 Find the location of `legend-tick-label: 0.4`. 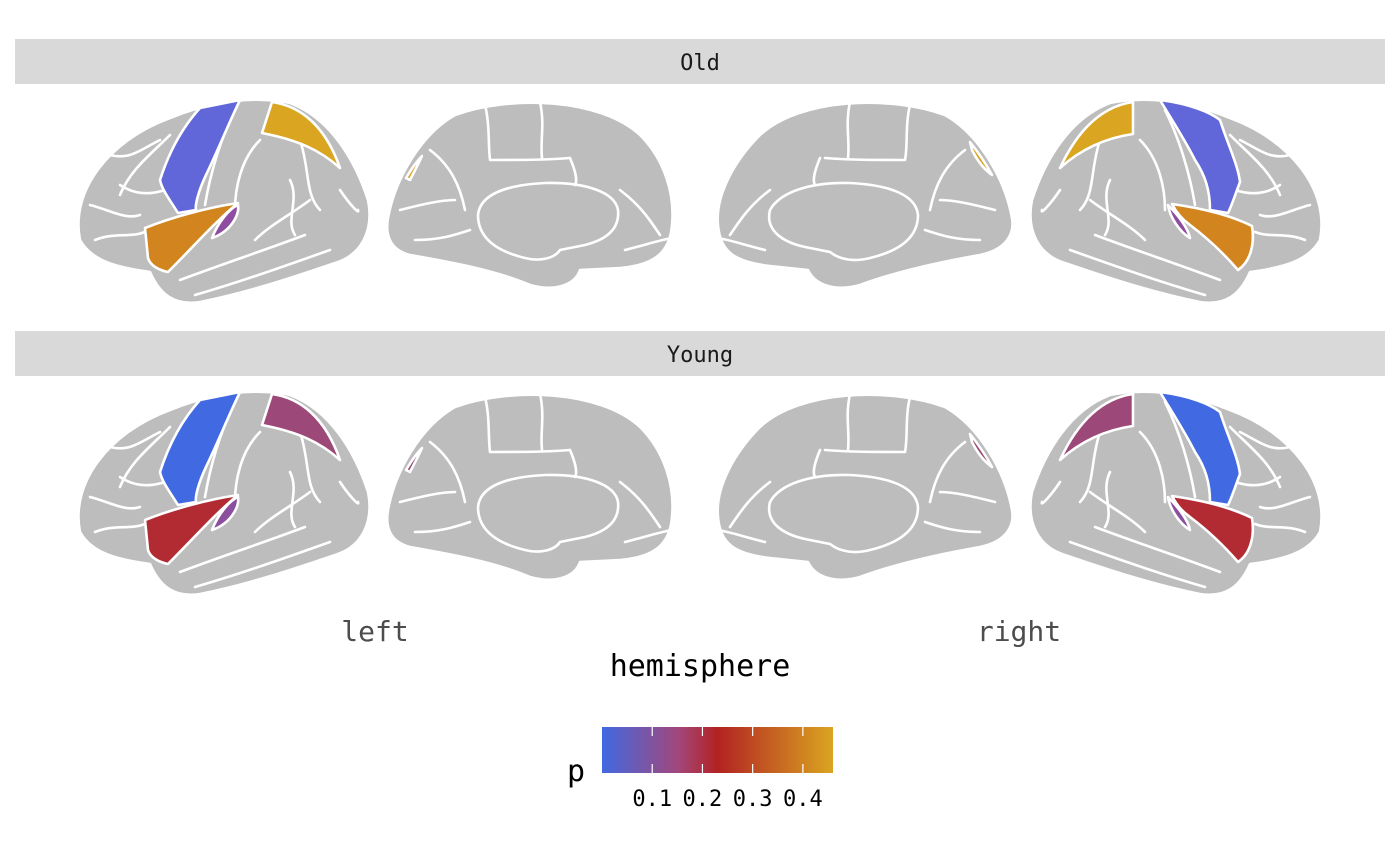

legend-tick-label: 0.4 is located at coordinates (803, 799).